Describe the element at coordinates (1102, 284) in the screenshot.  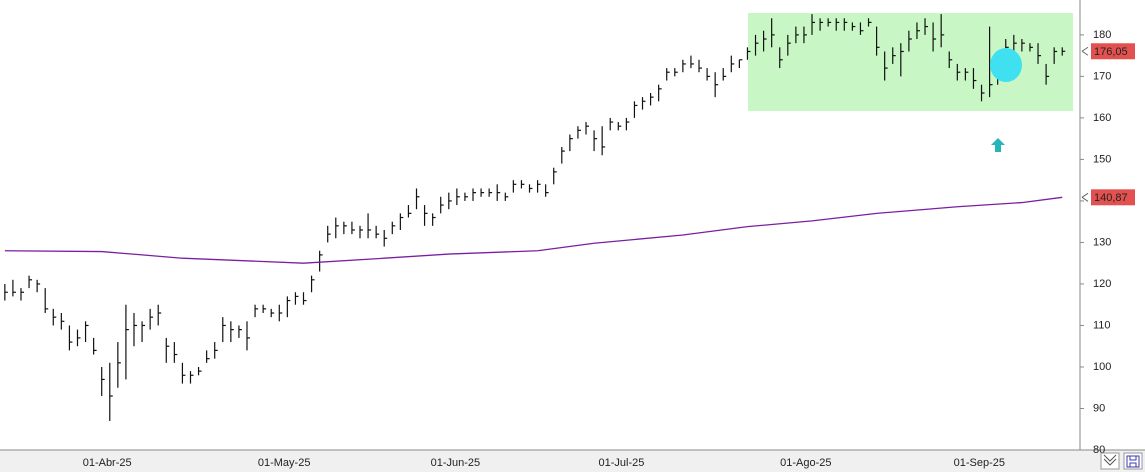
I see `y-tick-label: 120` at that location.